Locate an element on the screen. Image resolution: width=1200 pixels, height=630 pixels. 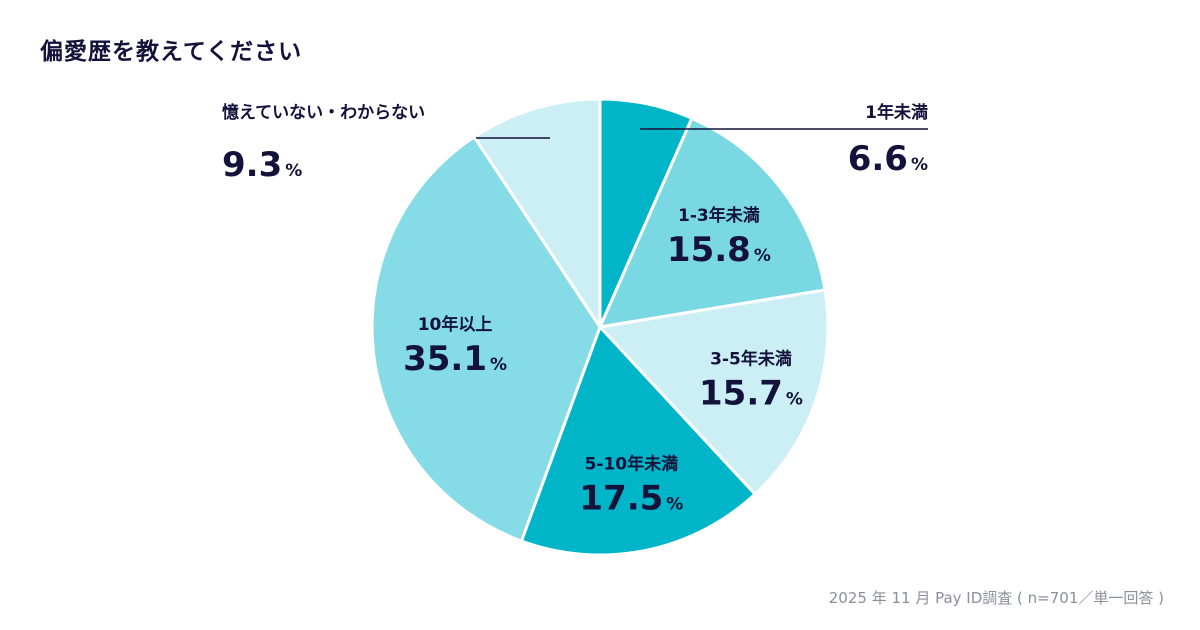
slice-2-wedge is located at coordinates (712, 222).